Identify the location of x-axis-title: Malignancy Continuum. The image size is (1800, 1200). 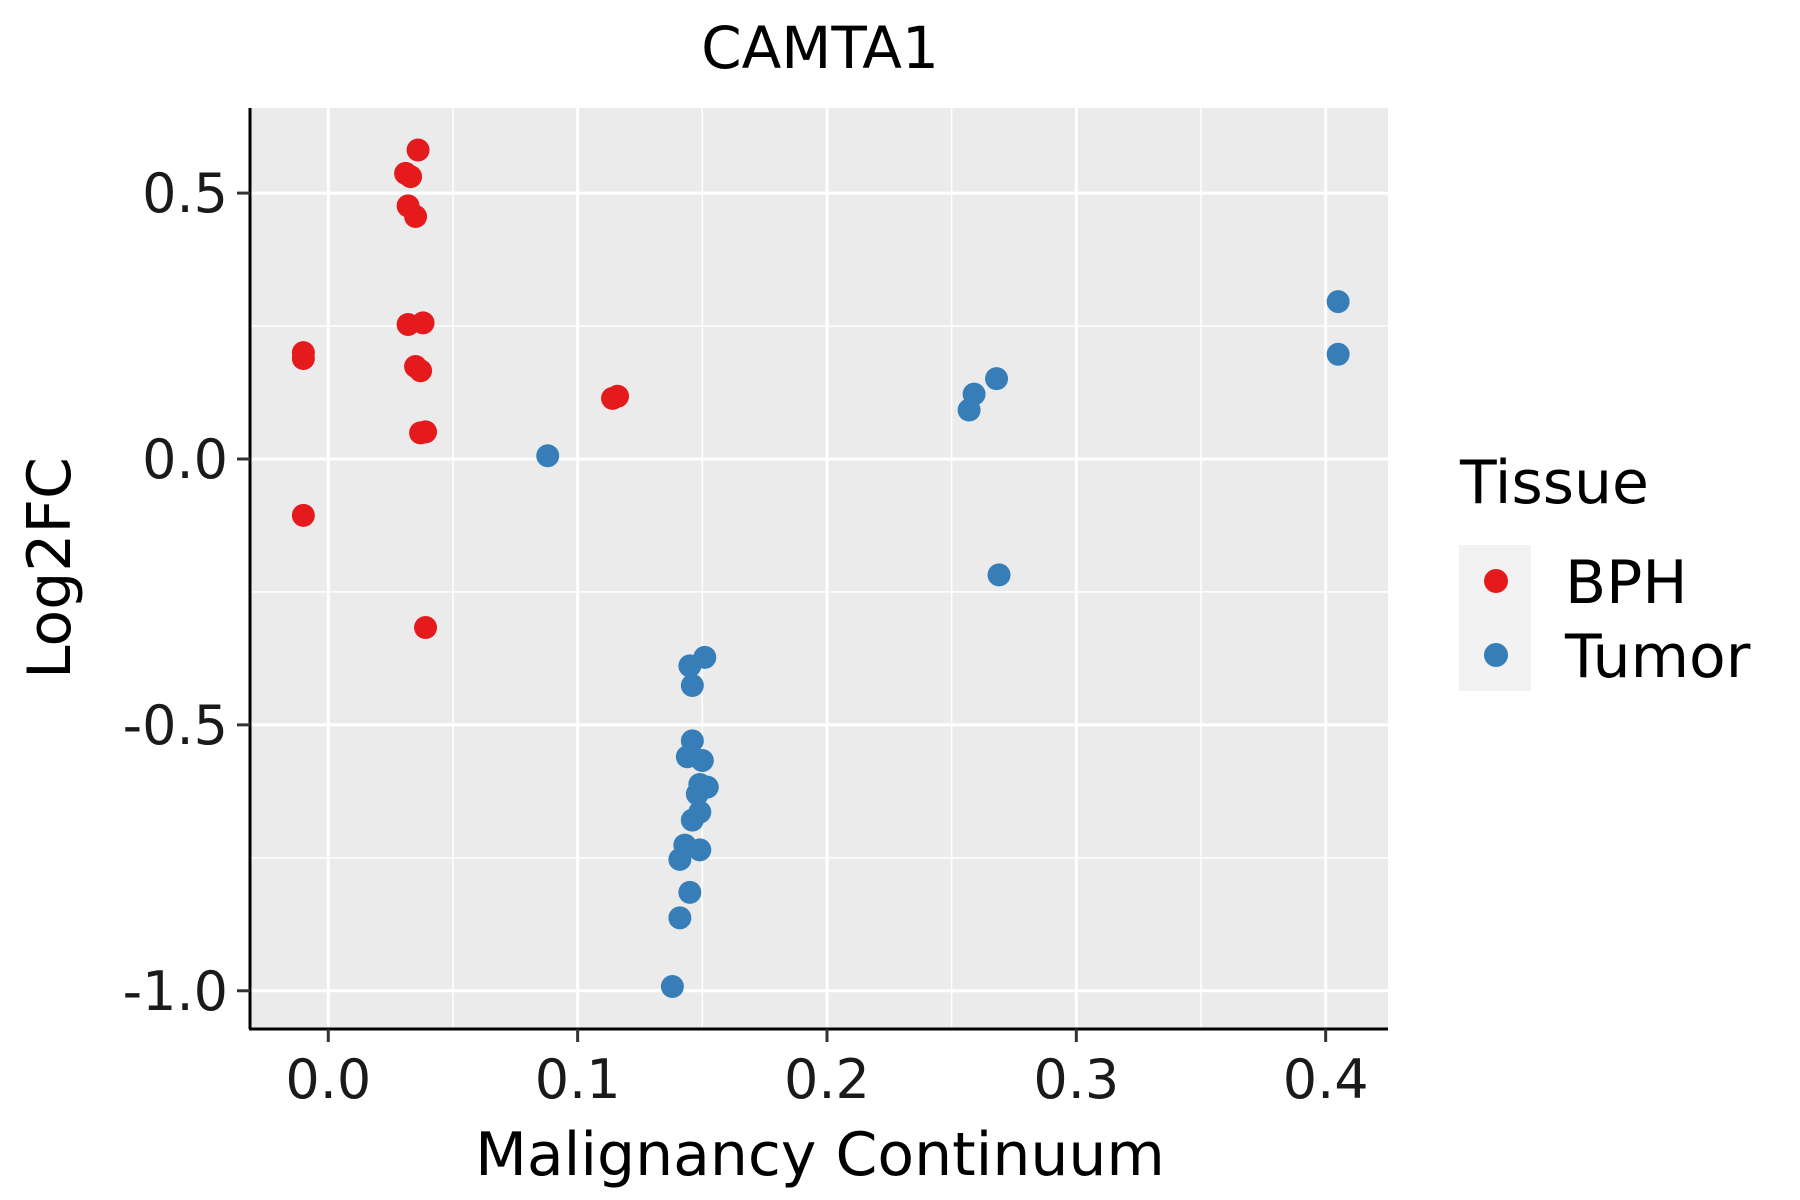
(820, 1155).